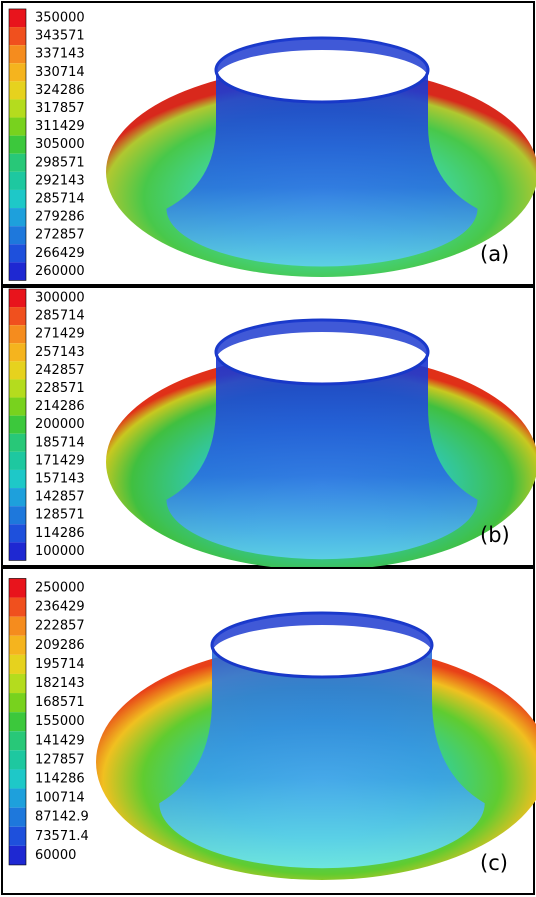 The image size is (536, 897). What do you see at coordinates (60, 108) in the screenshot?
I see `legend-label: 317857` at bounding box center [60, 108].